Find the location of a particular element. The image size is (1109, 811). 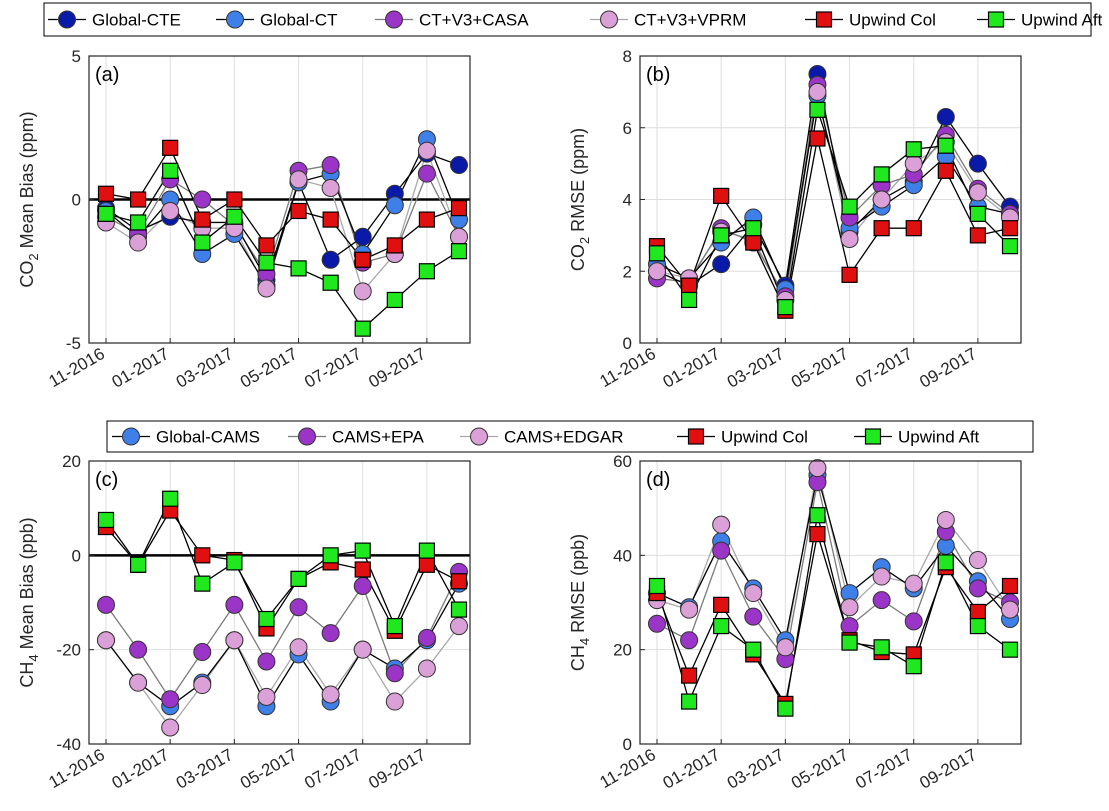

x-tick-label: 09-2017 is located at coordinates (948, 368).